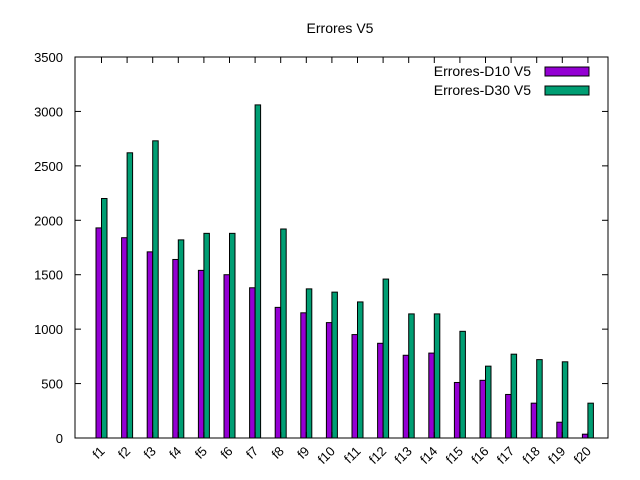  Describe the element at coordinates (252, 453) in the screenshot. I see `x-tick-label: f7` at that location.